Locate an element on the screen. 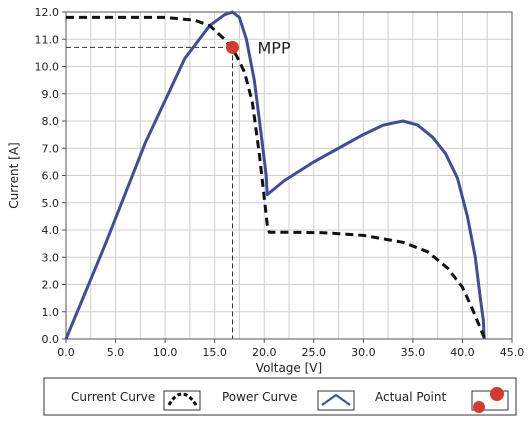  legend-label-power: Power Curve is located at coordinates (260, 397).